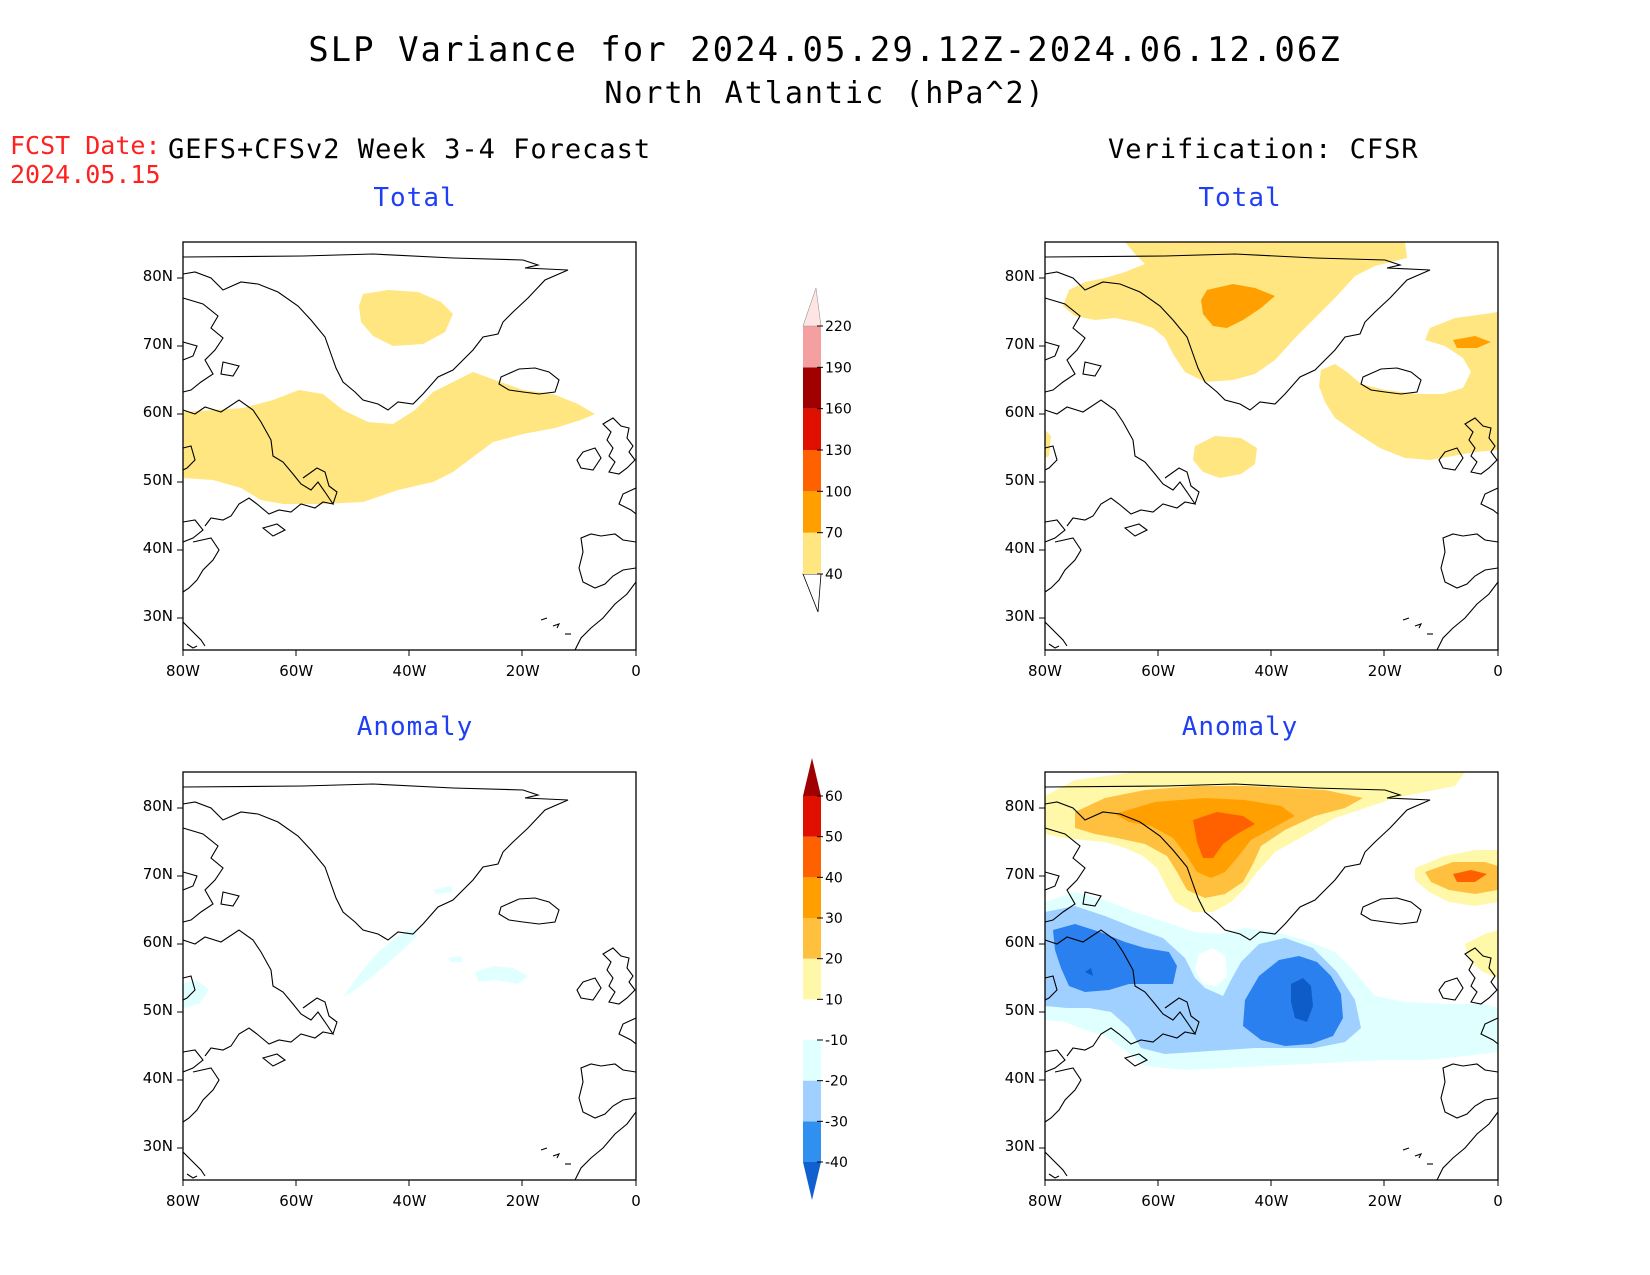 This screenshot has height=1275, width=1650. Describe the element at coordinates (296, 671) in the screenshot. I see `lon-tick-label-total-forecast: 60W` at that location.